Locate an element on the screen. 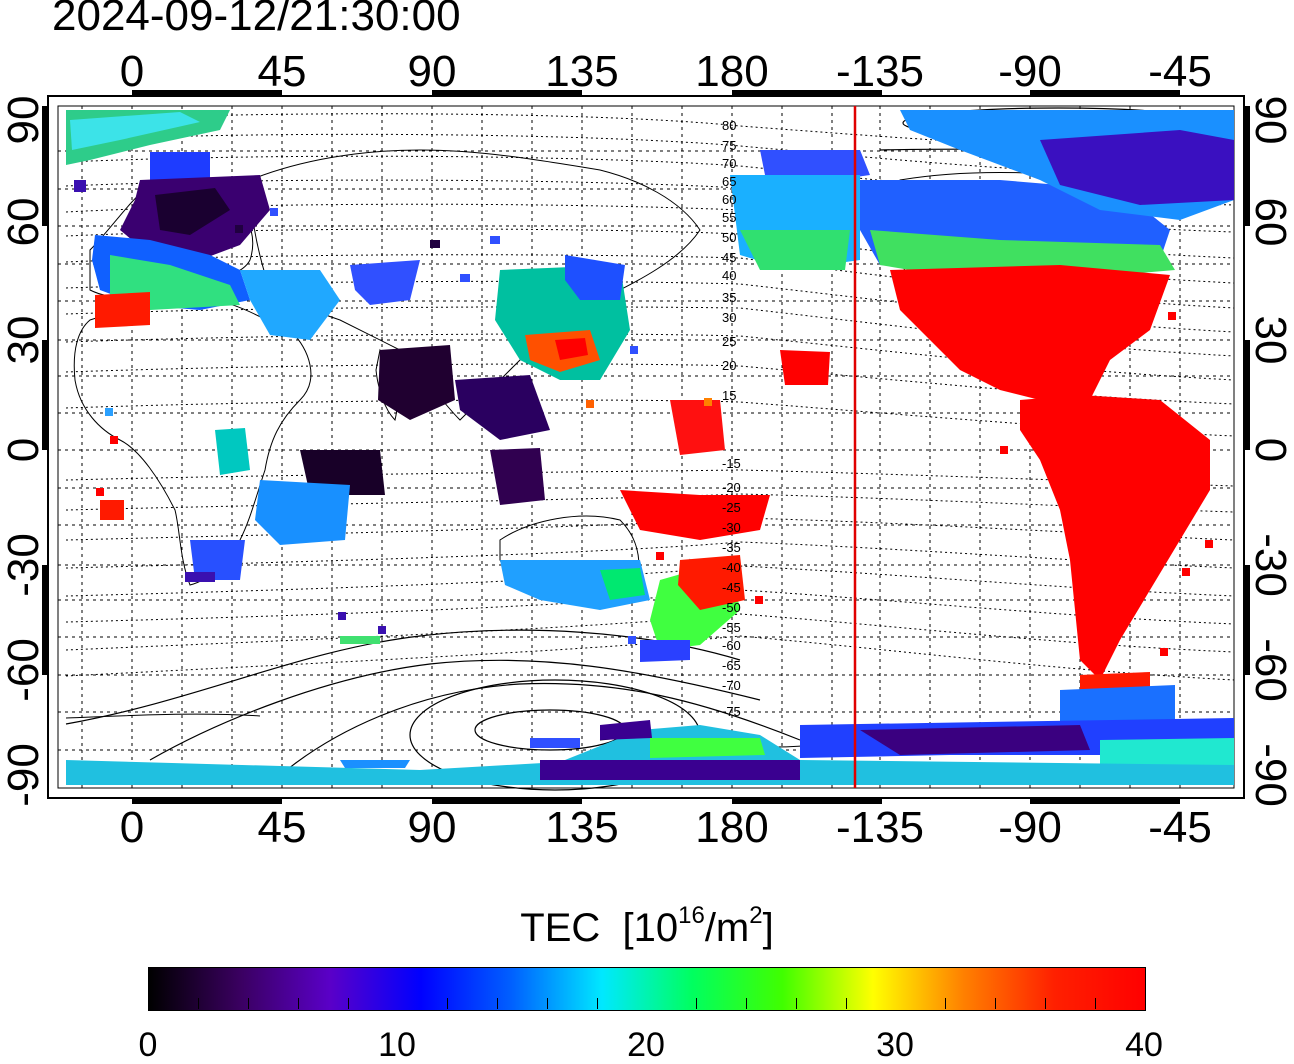 The height and width of the screenshot is (1064, 1294). colorbar-unit-end: ] is located at coordinates (768, 928).